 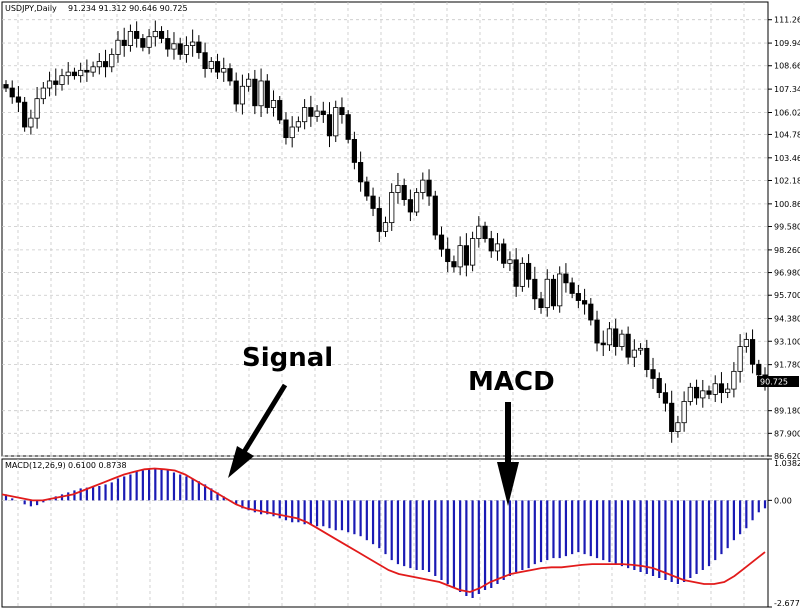 I want to click on price-tick-label: 87.900, so click(x=787, y=433).